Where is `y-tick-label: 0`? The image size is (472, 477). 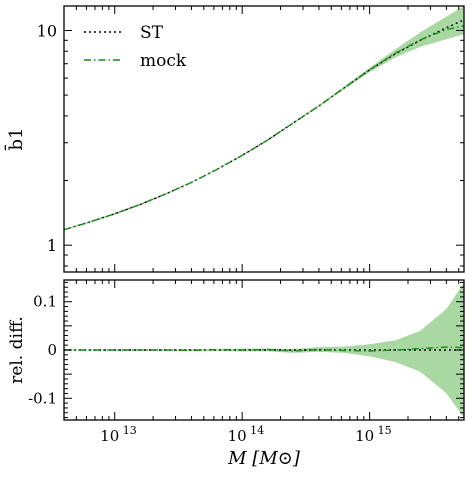 y-tick-label: 0 is located at coordinates (52, 350).